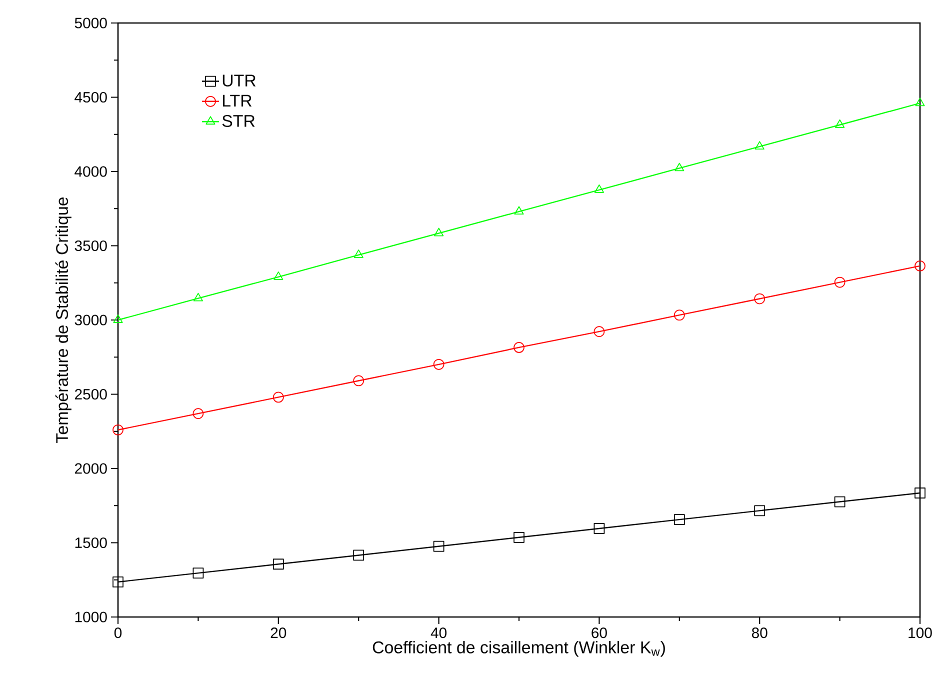 The image size is (943, 697). I want to click on y-tick-label: 2000, so click(90, 468).